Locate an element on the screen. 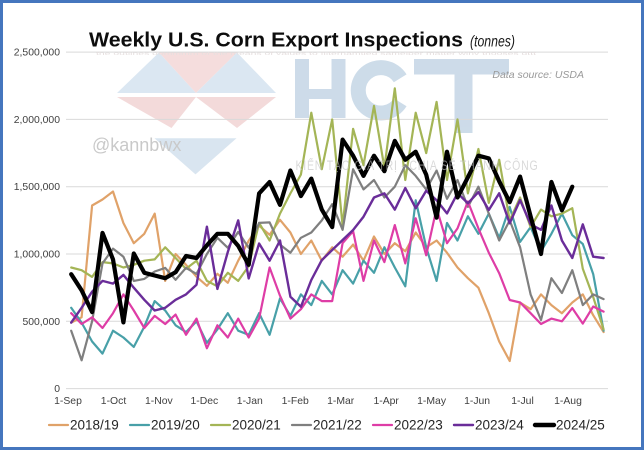  svg-text: 1-Jul is located at coordinates (522, 401).